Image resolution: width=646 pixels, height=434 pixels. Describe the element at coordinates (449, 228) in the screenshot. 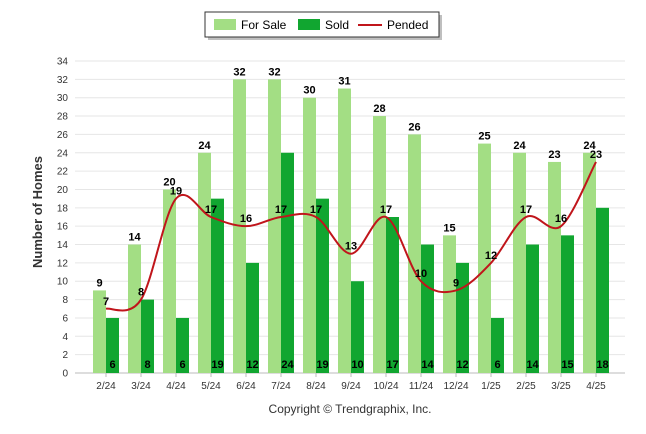

I see `for-sale-label: 15` at that location.